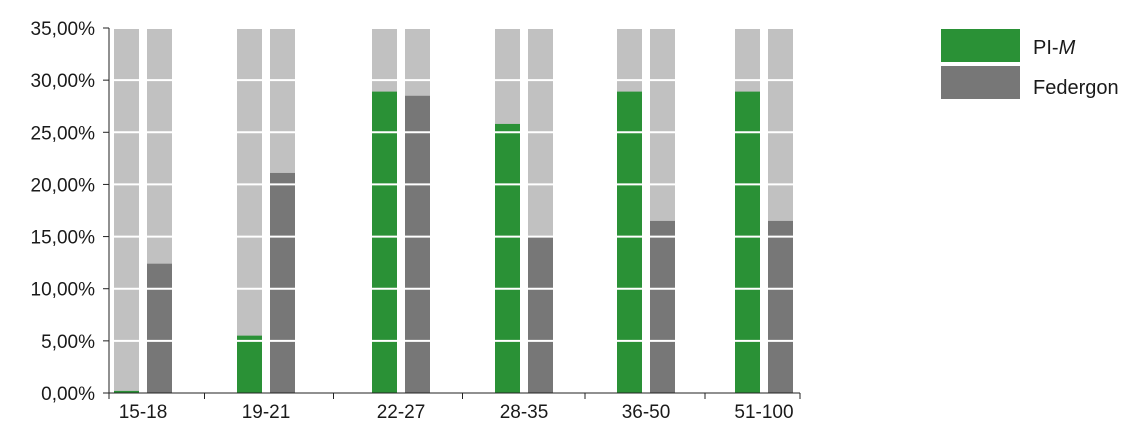 The width and height of the screenshot is (1144, 423). Describe the element at coordinates (266, 412) in the screenshot. I see `x-tick-label-19-21: 19-21` at that location.